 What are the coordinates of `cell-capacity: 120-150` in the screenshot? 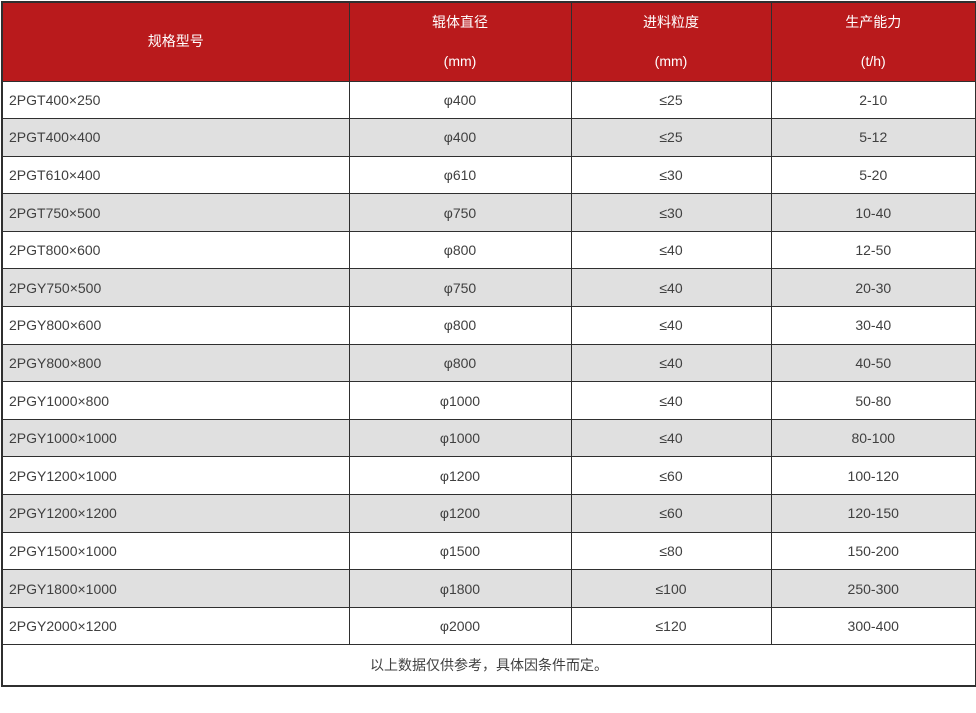 It's located at (873, 513).